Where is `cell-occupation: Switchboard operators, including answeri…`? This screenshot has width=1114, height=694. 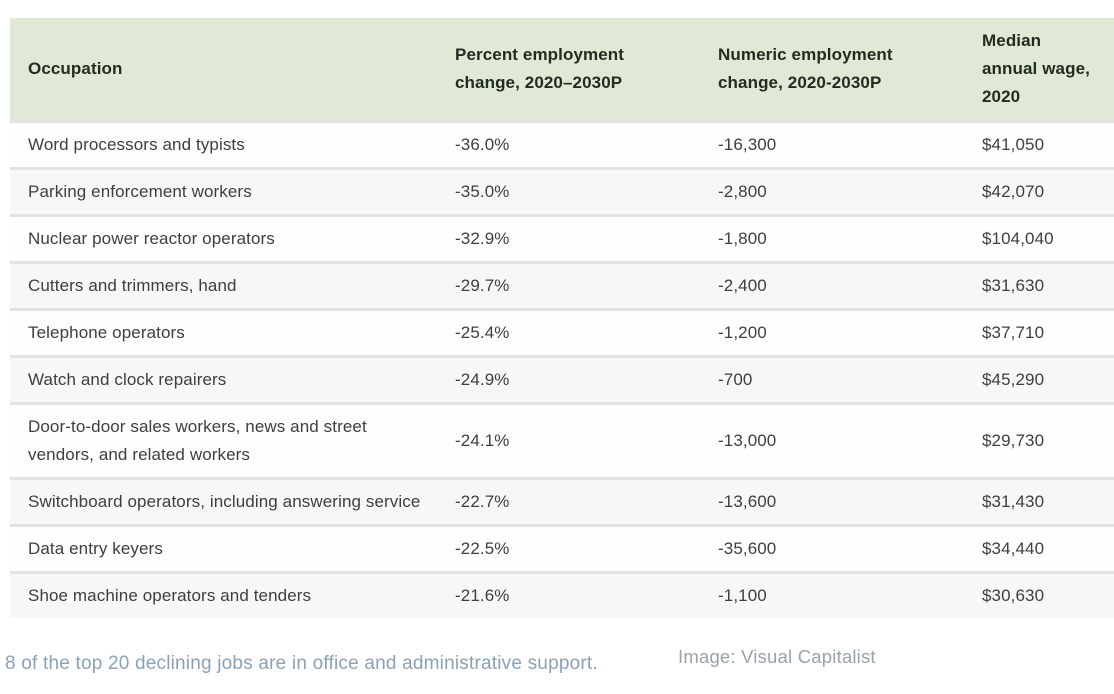
cell-occupation: Switchboard operators, including answeri… is located at coordinates (224, 501).